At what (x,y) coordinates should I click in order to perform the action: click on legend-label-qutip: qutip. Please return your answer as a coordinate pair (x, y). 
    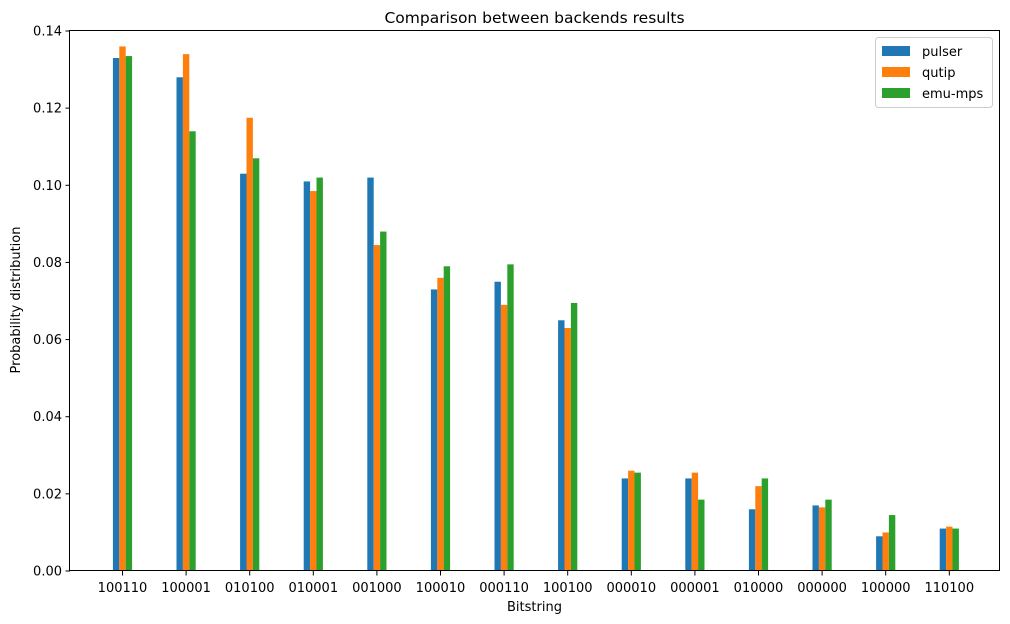
    Looking at the image, I should click on (938, 73).